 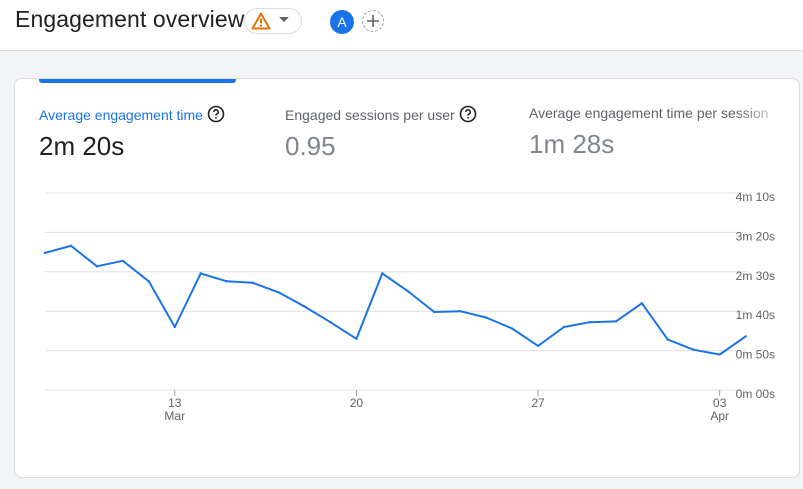 What do you see at coordinates (82, 146) in the screenshot?
I see `metric-value: 2m 20s` at bounding box center [82, 146].